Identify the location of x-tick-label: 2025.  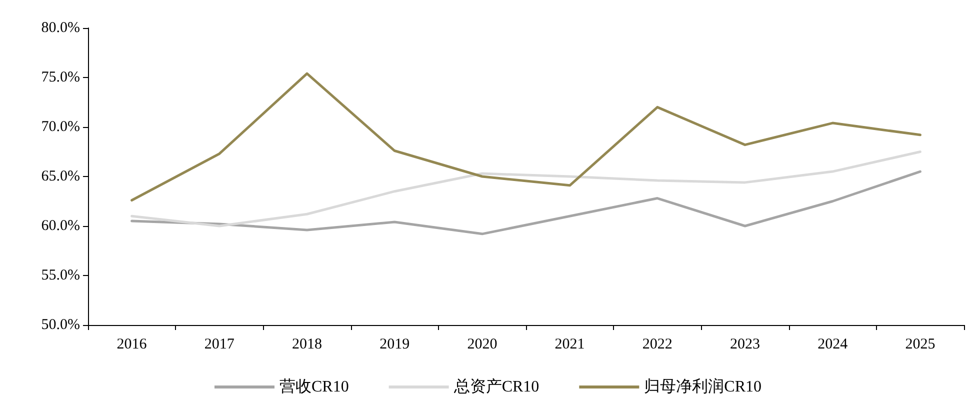
(920, 344).